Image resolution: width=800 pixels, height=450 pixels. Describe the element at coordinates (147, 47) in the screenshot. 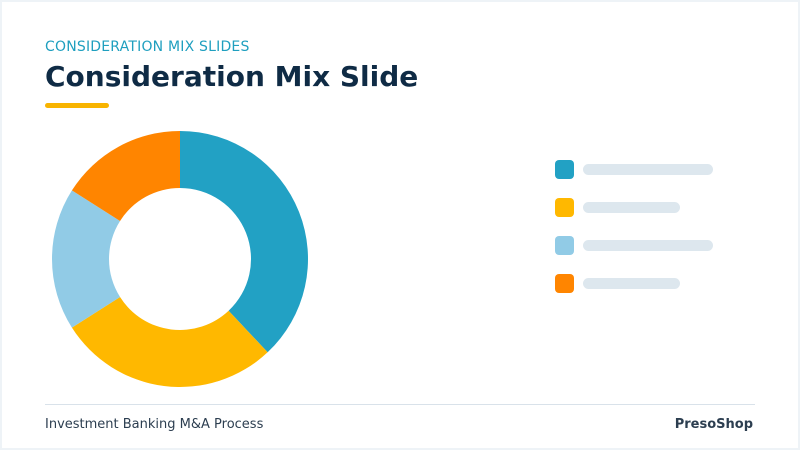

I see `slide-kicker: CONSIDERATION MIX SLIDES` at that location.